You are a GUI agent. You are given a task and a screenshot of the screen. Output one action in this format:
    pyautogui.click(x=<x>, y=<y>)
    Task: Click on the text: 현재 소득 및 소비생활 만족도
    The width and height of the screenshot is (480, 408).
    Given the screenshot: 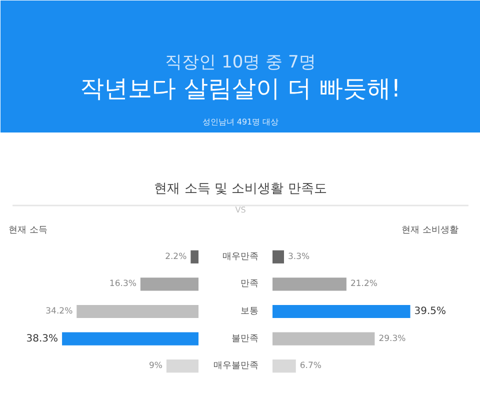 What is the action you would take?
    pyautogui.click(x=240, y=189)
    